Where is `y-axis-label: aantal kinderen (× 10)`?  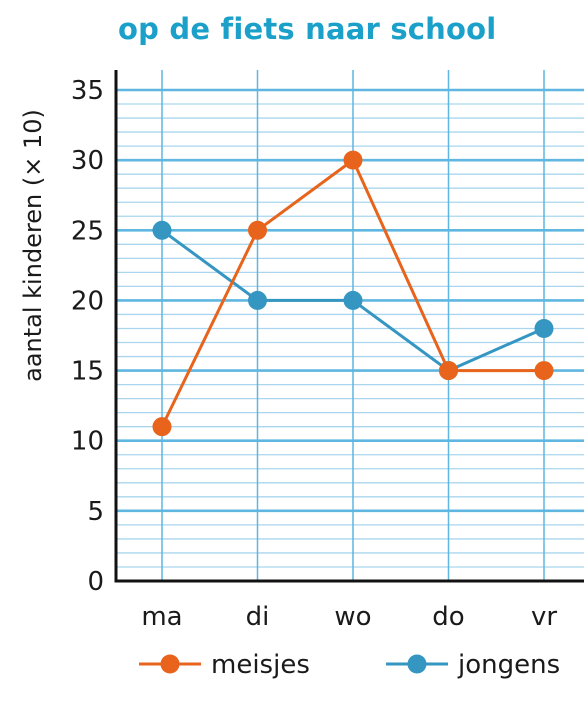
y-axis-label: aantal kinderen (× 10) is located at coordinates (33, 245).